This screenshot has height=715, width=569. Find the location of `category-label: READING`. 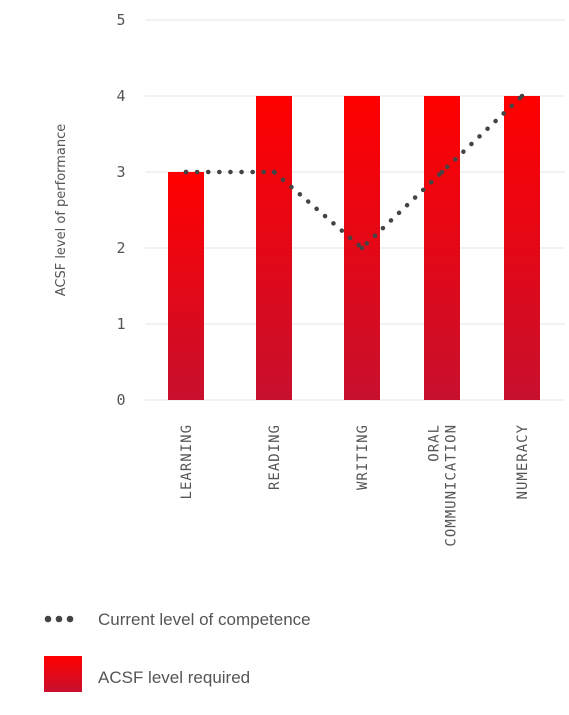

category-label: READING is located at coordinates (275, 457).